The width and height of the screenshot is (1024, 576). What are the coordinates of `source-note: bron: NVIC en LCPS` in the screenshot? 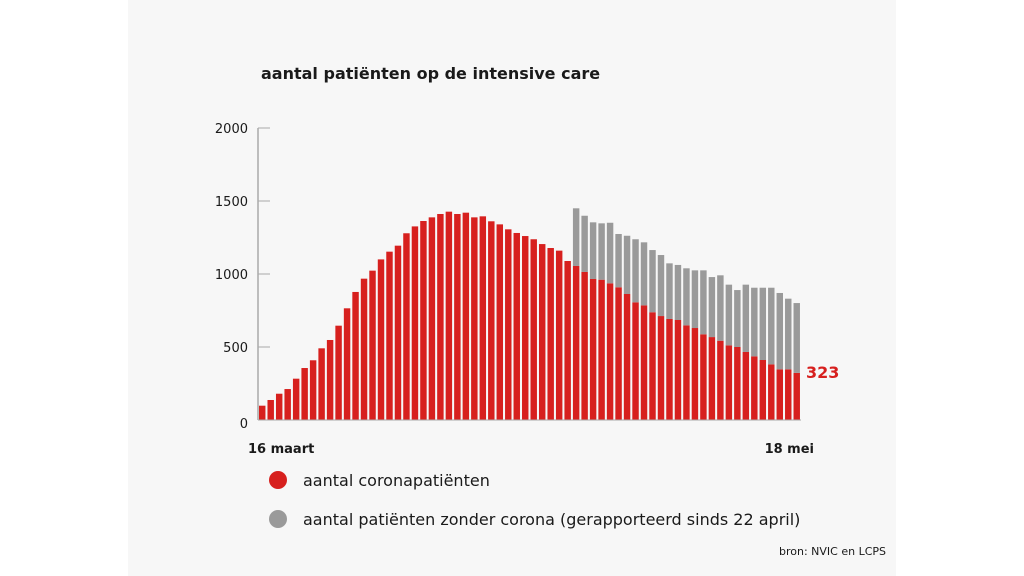 It's located at (832, 551).